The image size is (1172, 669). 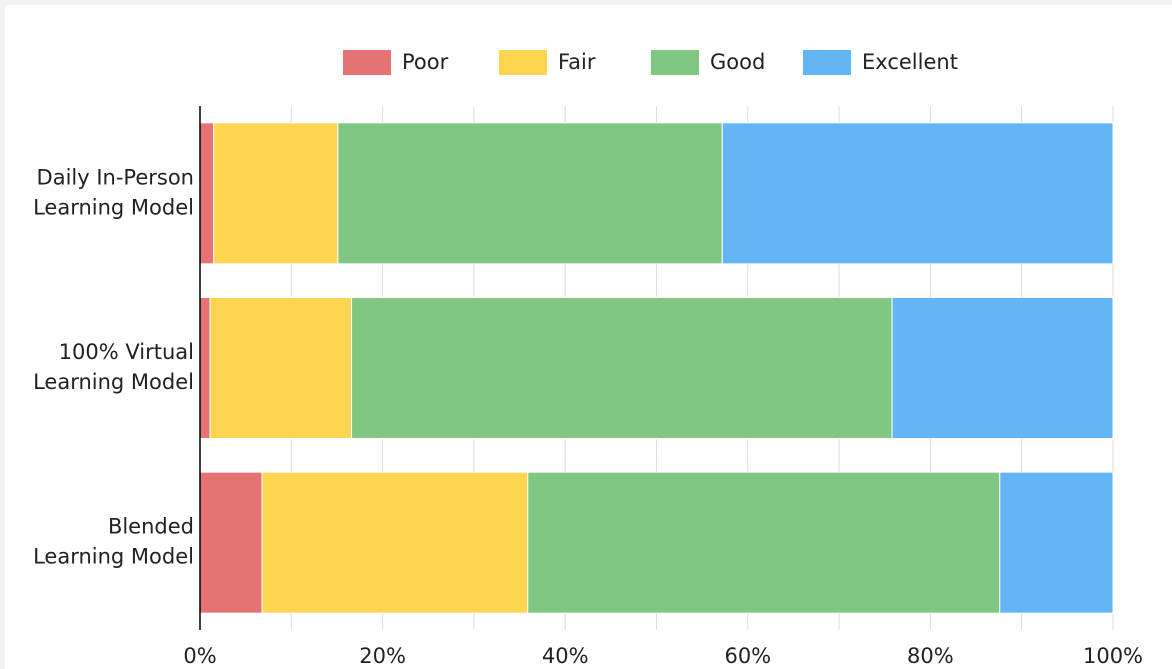 I want to click on x-tick-label: 40%, so click(x=565, y=656).